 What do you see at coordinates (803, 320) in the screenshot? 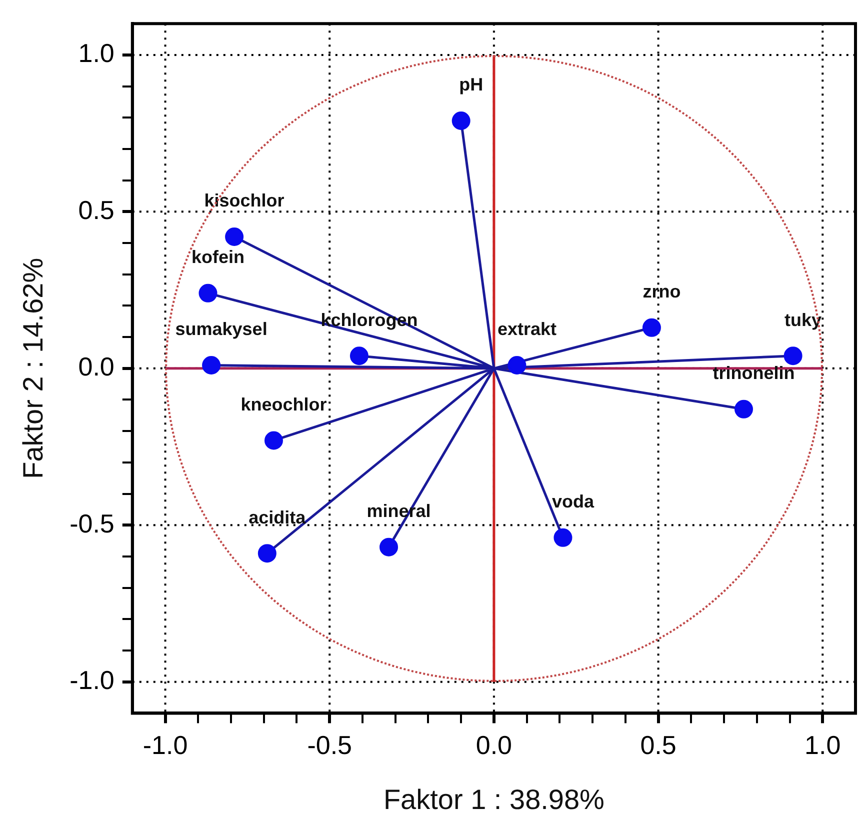
I see `annotation: tuky` at bounding box center [803, 320].